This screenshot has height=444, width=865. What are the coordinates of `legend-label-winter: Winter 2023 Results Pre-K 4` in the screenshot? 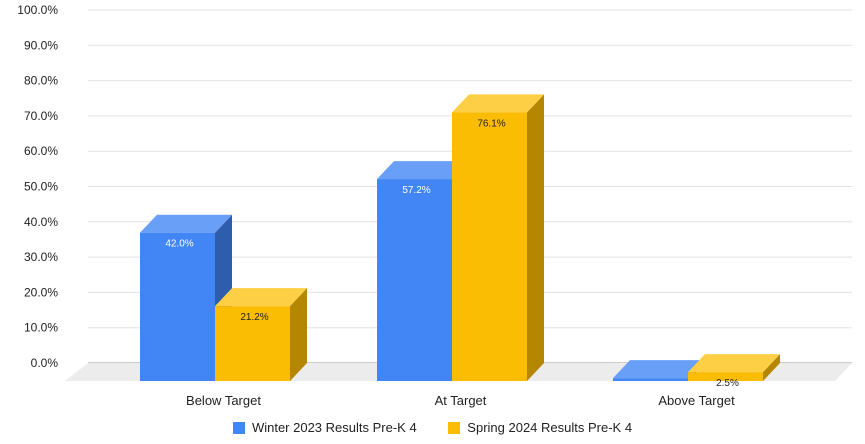 It's located at (334, 427).